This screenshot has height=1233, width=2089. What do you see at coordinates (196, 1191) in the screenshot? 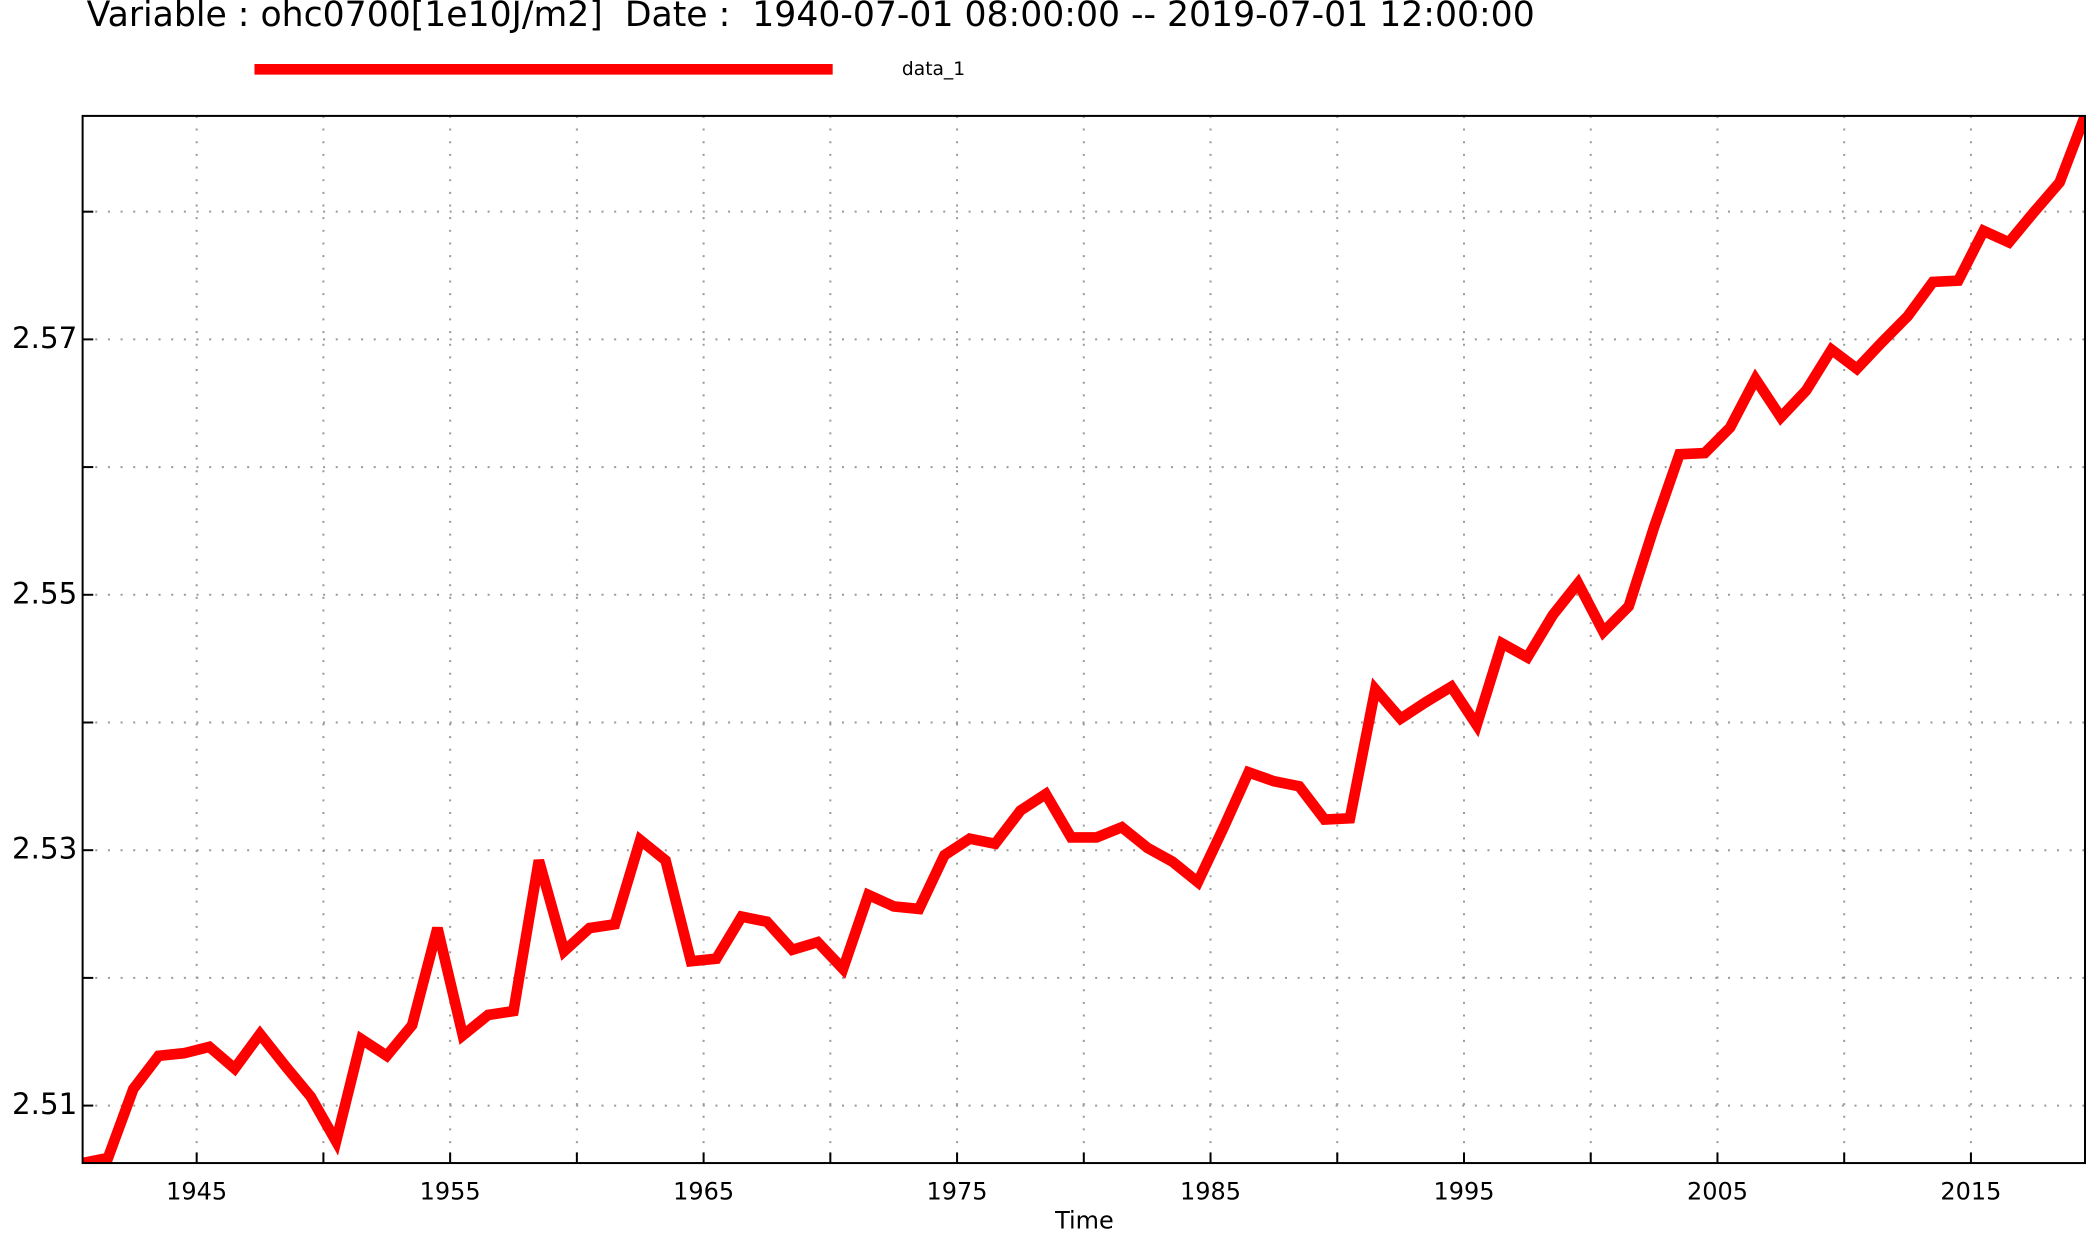
I see `x-tick-label: 1945` at bounding box center [196, 1191].